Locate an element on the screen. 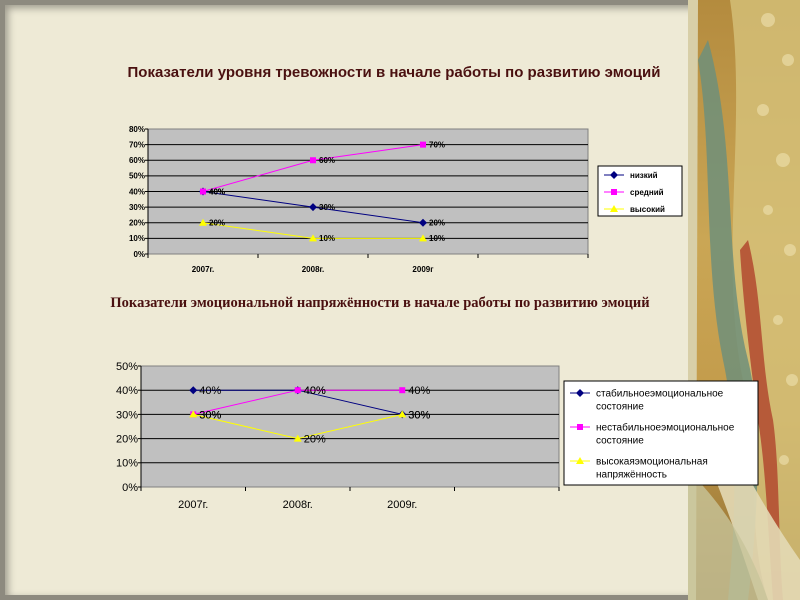  legend-entry-label: средний is located at coordinates (647, 192).